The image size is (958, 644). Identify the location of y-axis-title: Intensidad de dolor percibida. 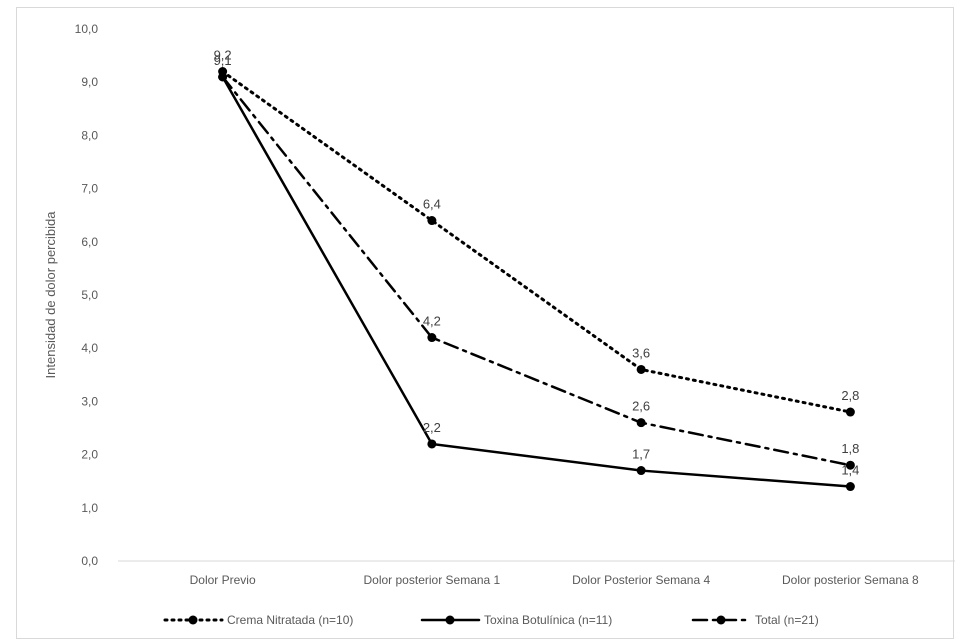
(50, 295).